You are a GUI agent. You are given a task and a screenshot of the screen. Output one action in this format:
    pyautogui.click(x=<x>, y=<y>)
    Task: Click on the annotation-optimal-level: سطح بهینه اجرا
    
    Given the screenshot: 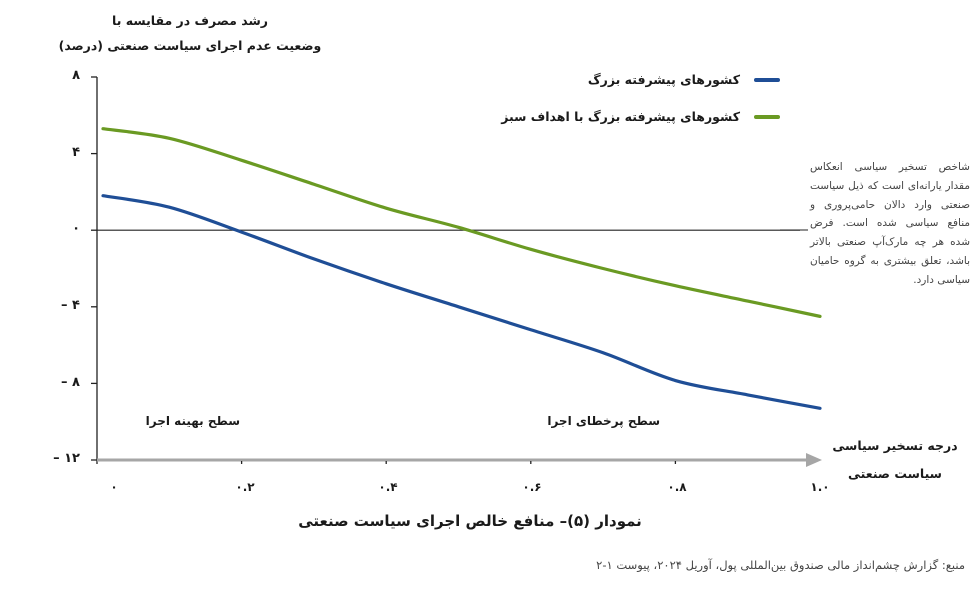 What is the action you would take?
    pyautogui.click(x=192, y=421)
    